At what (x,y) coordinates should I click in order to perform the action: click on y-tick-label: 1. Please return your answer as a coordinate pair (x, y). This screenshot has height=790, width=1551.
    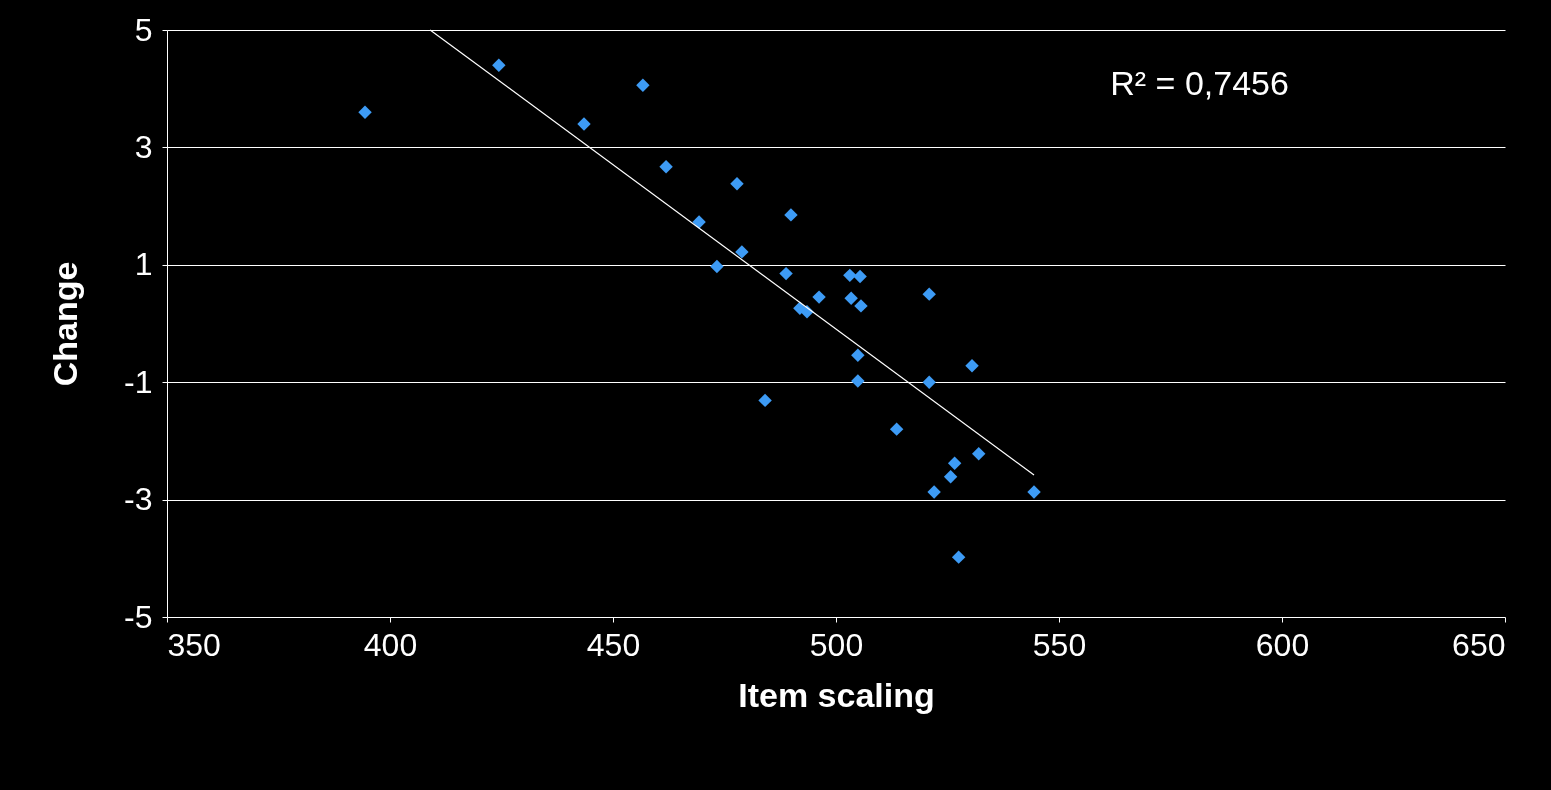
    Looking at the image, I should click on (143, 264).